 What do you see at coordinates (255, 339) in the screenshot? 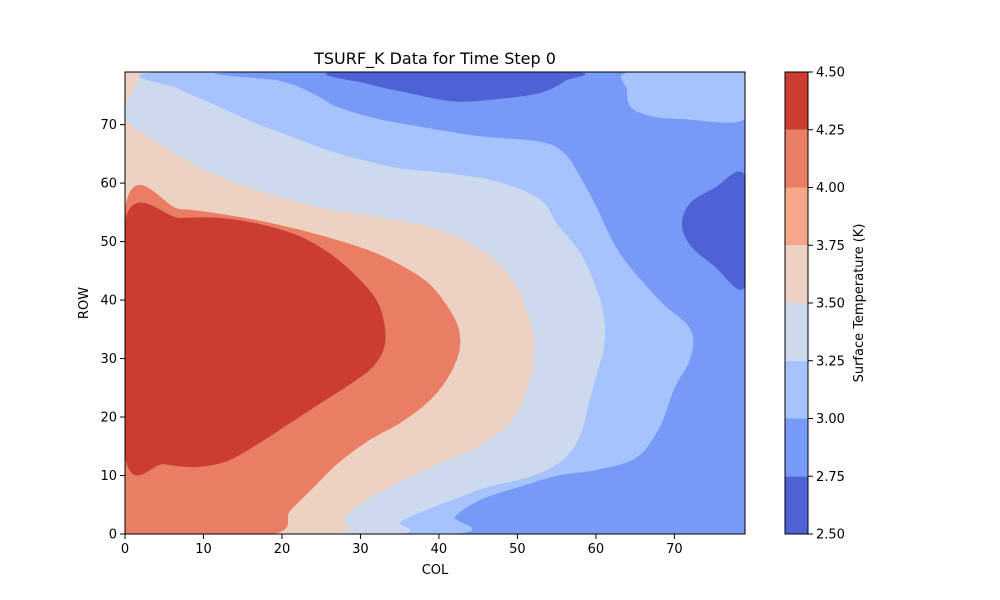
I see `contour-band-level-4.25` at bounding box center [255, 339].